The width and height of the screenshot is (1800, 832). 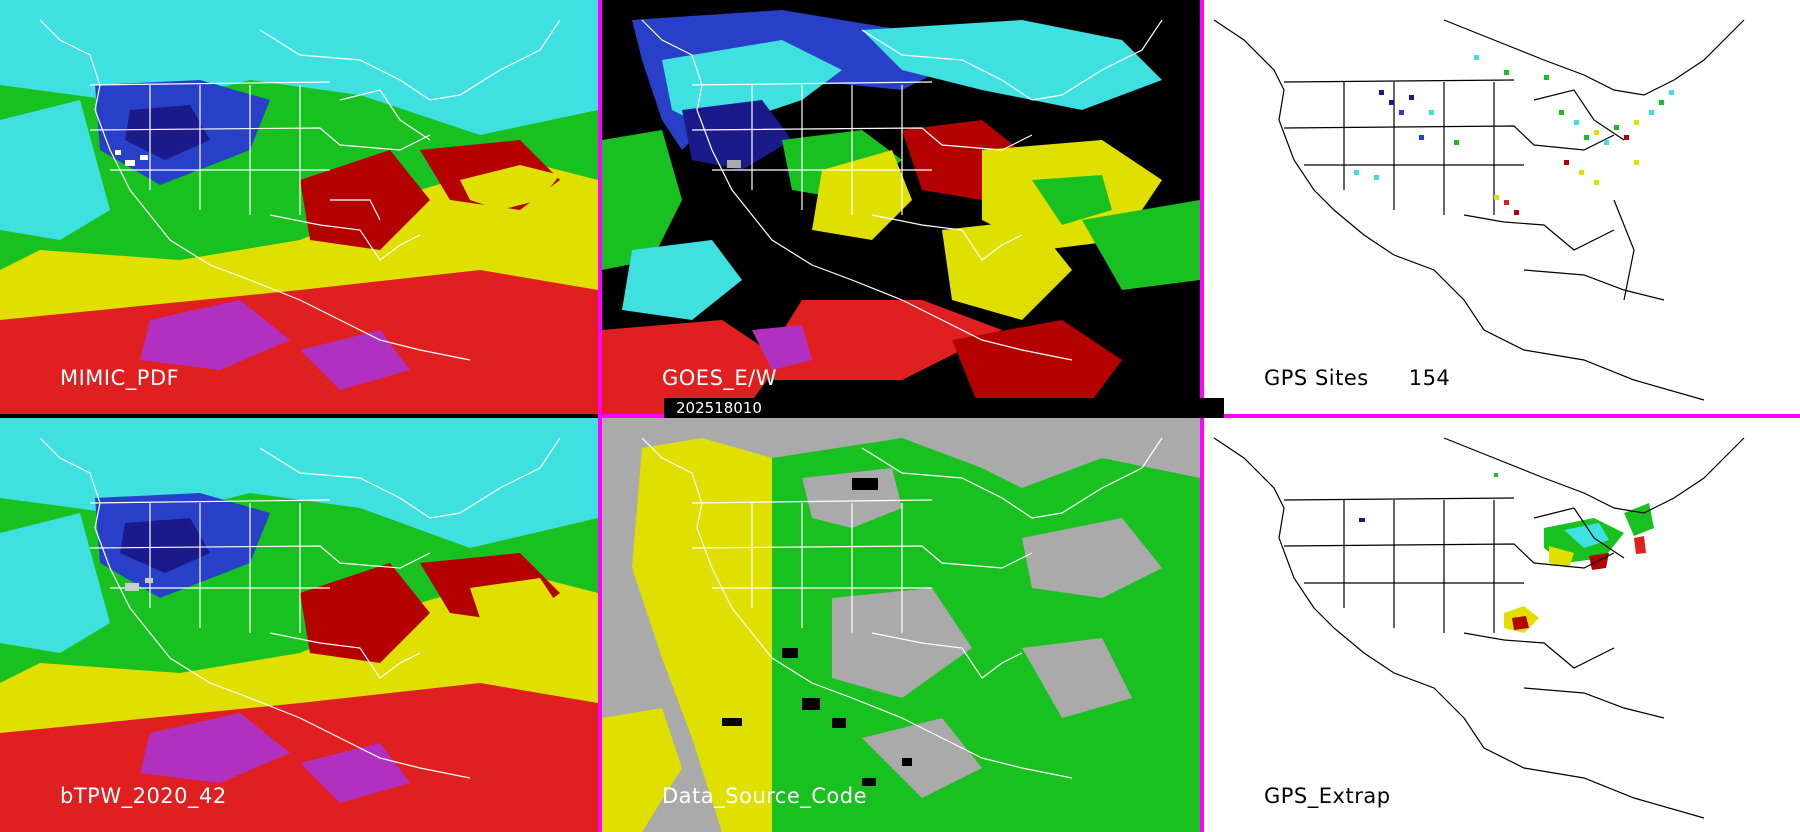 What do you see at coordinates (1429, 378) in the screenshot?
I see `gps-sites-count: 154` at bounding box center [1429, 378].